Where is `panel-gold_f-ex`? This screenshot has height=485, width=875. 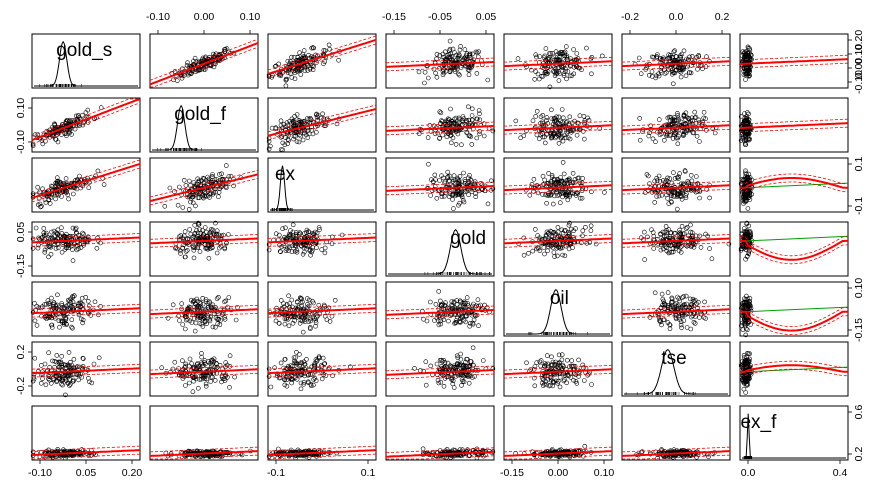 panel-gold_f-ex is located at coordinates (321, 125).